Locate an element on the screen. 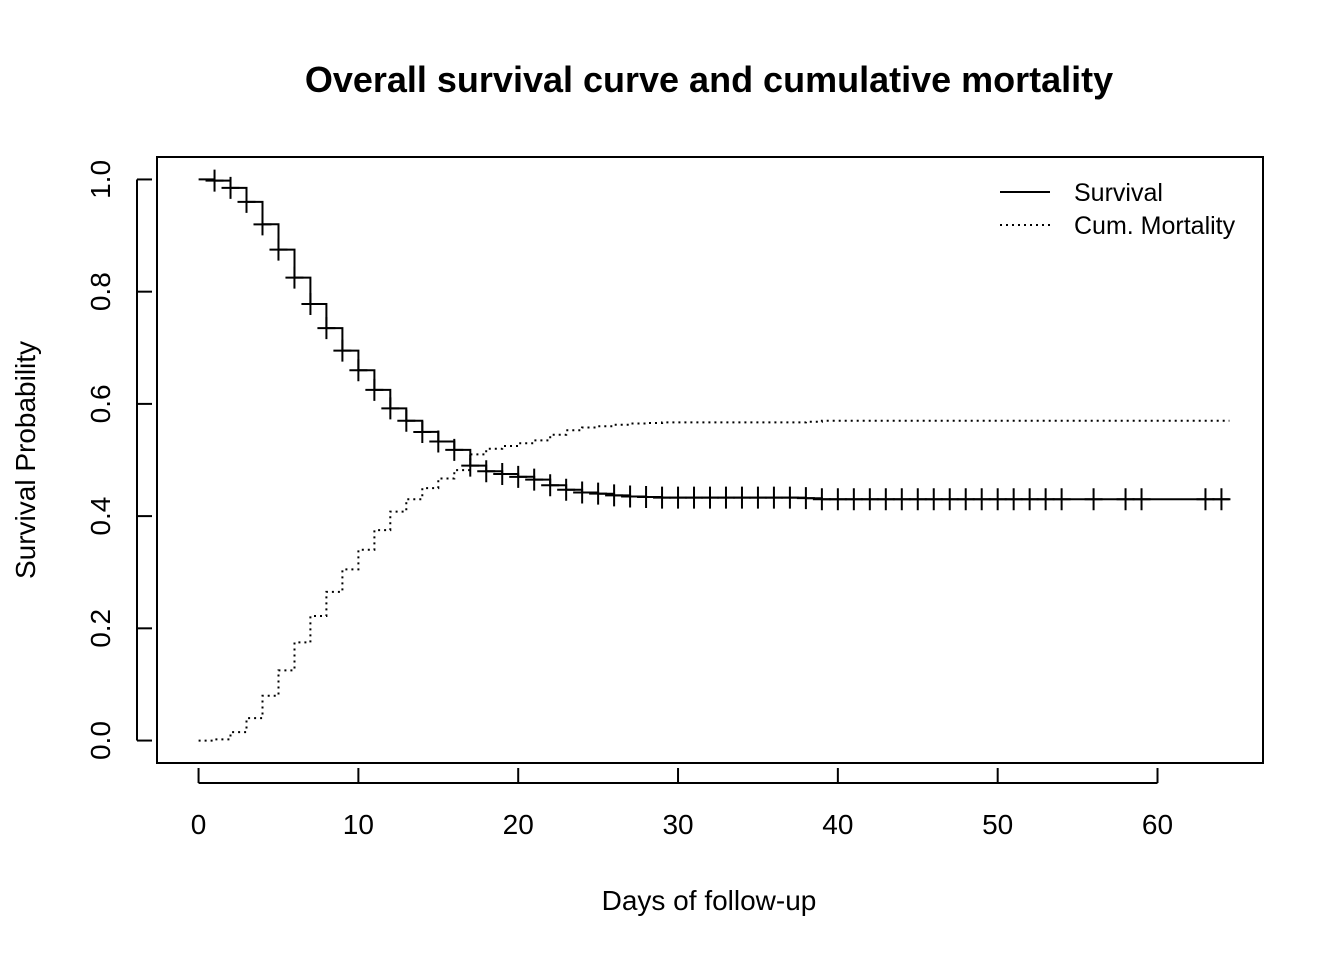 The height and width of the screenshot is (960, 1344). y-axis-label: Survival Probability is located at coordinates (25, 460).